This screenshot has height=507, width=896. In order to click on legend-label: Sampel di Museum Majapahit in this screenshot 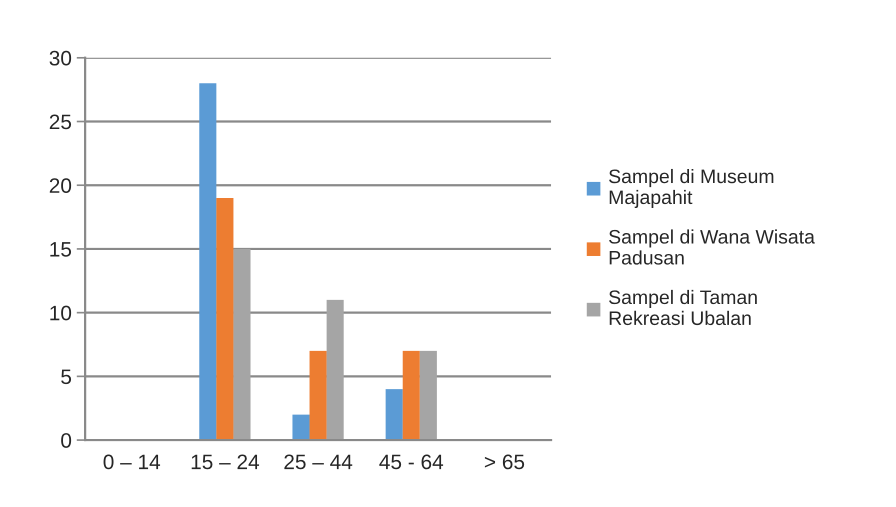, I will do `click(691, 188)`.